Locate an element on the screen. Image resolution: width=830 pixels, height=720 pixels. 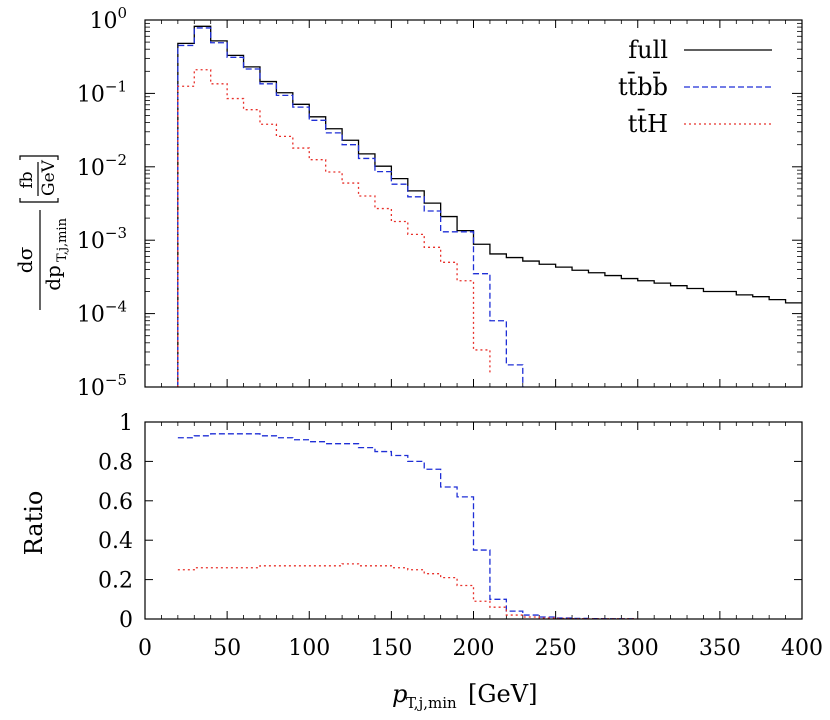
bottom-xtick-label-5: 250 is located at coordinates (556, 648).